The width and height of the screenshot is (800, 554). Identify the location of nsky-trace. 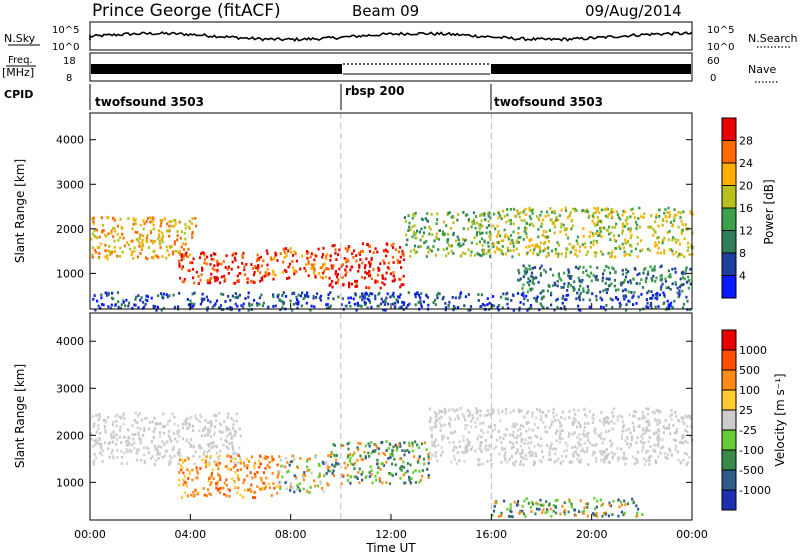
(391, 36).